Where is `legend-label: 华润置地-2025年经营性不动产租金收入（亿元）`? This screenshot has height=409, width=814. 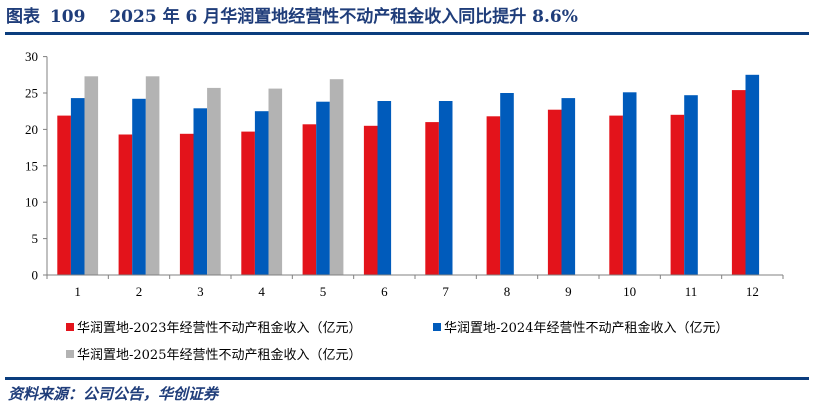 legend-label: 华润置地-2025年经营性不动产租金收入（亿元） is located at coordinates (219, 355).